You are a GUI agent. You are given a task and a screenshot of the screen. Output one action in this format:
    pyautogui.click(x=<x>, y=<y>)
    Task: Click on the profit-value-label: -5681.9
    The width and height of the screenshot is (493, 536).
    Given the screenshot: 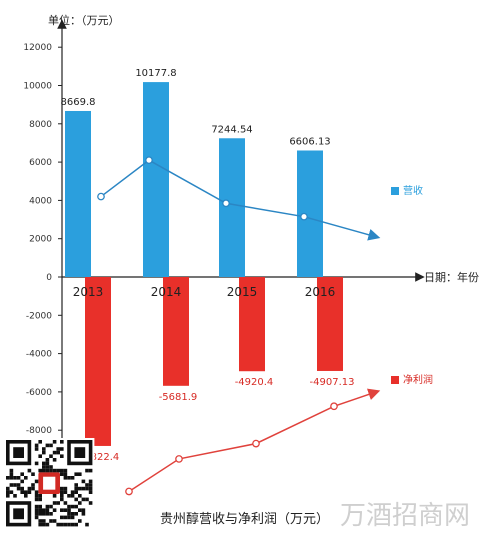 What is the action you would take?
    pyautogui.click(x=178, y=397)
    